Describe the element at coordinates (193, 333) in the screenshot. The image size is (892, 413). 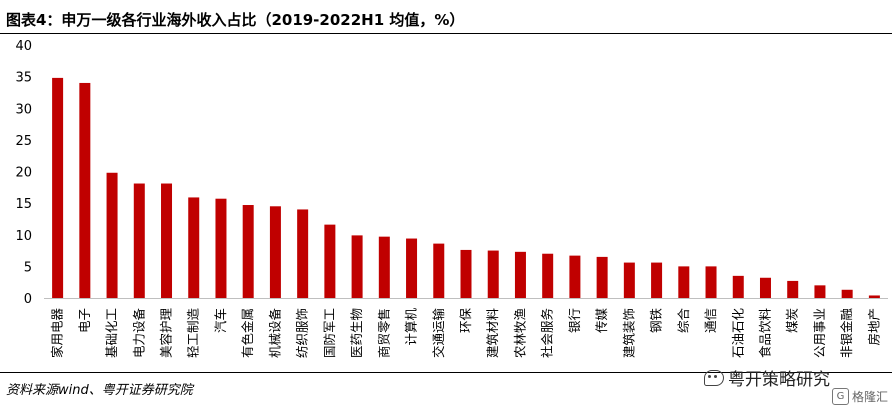
I see `x-tick-label: 轻工制造` at that location.